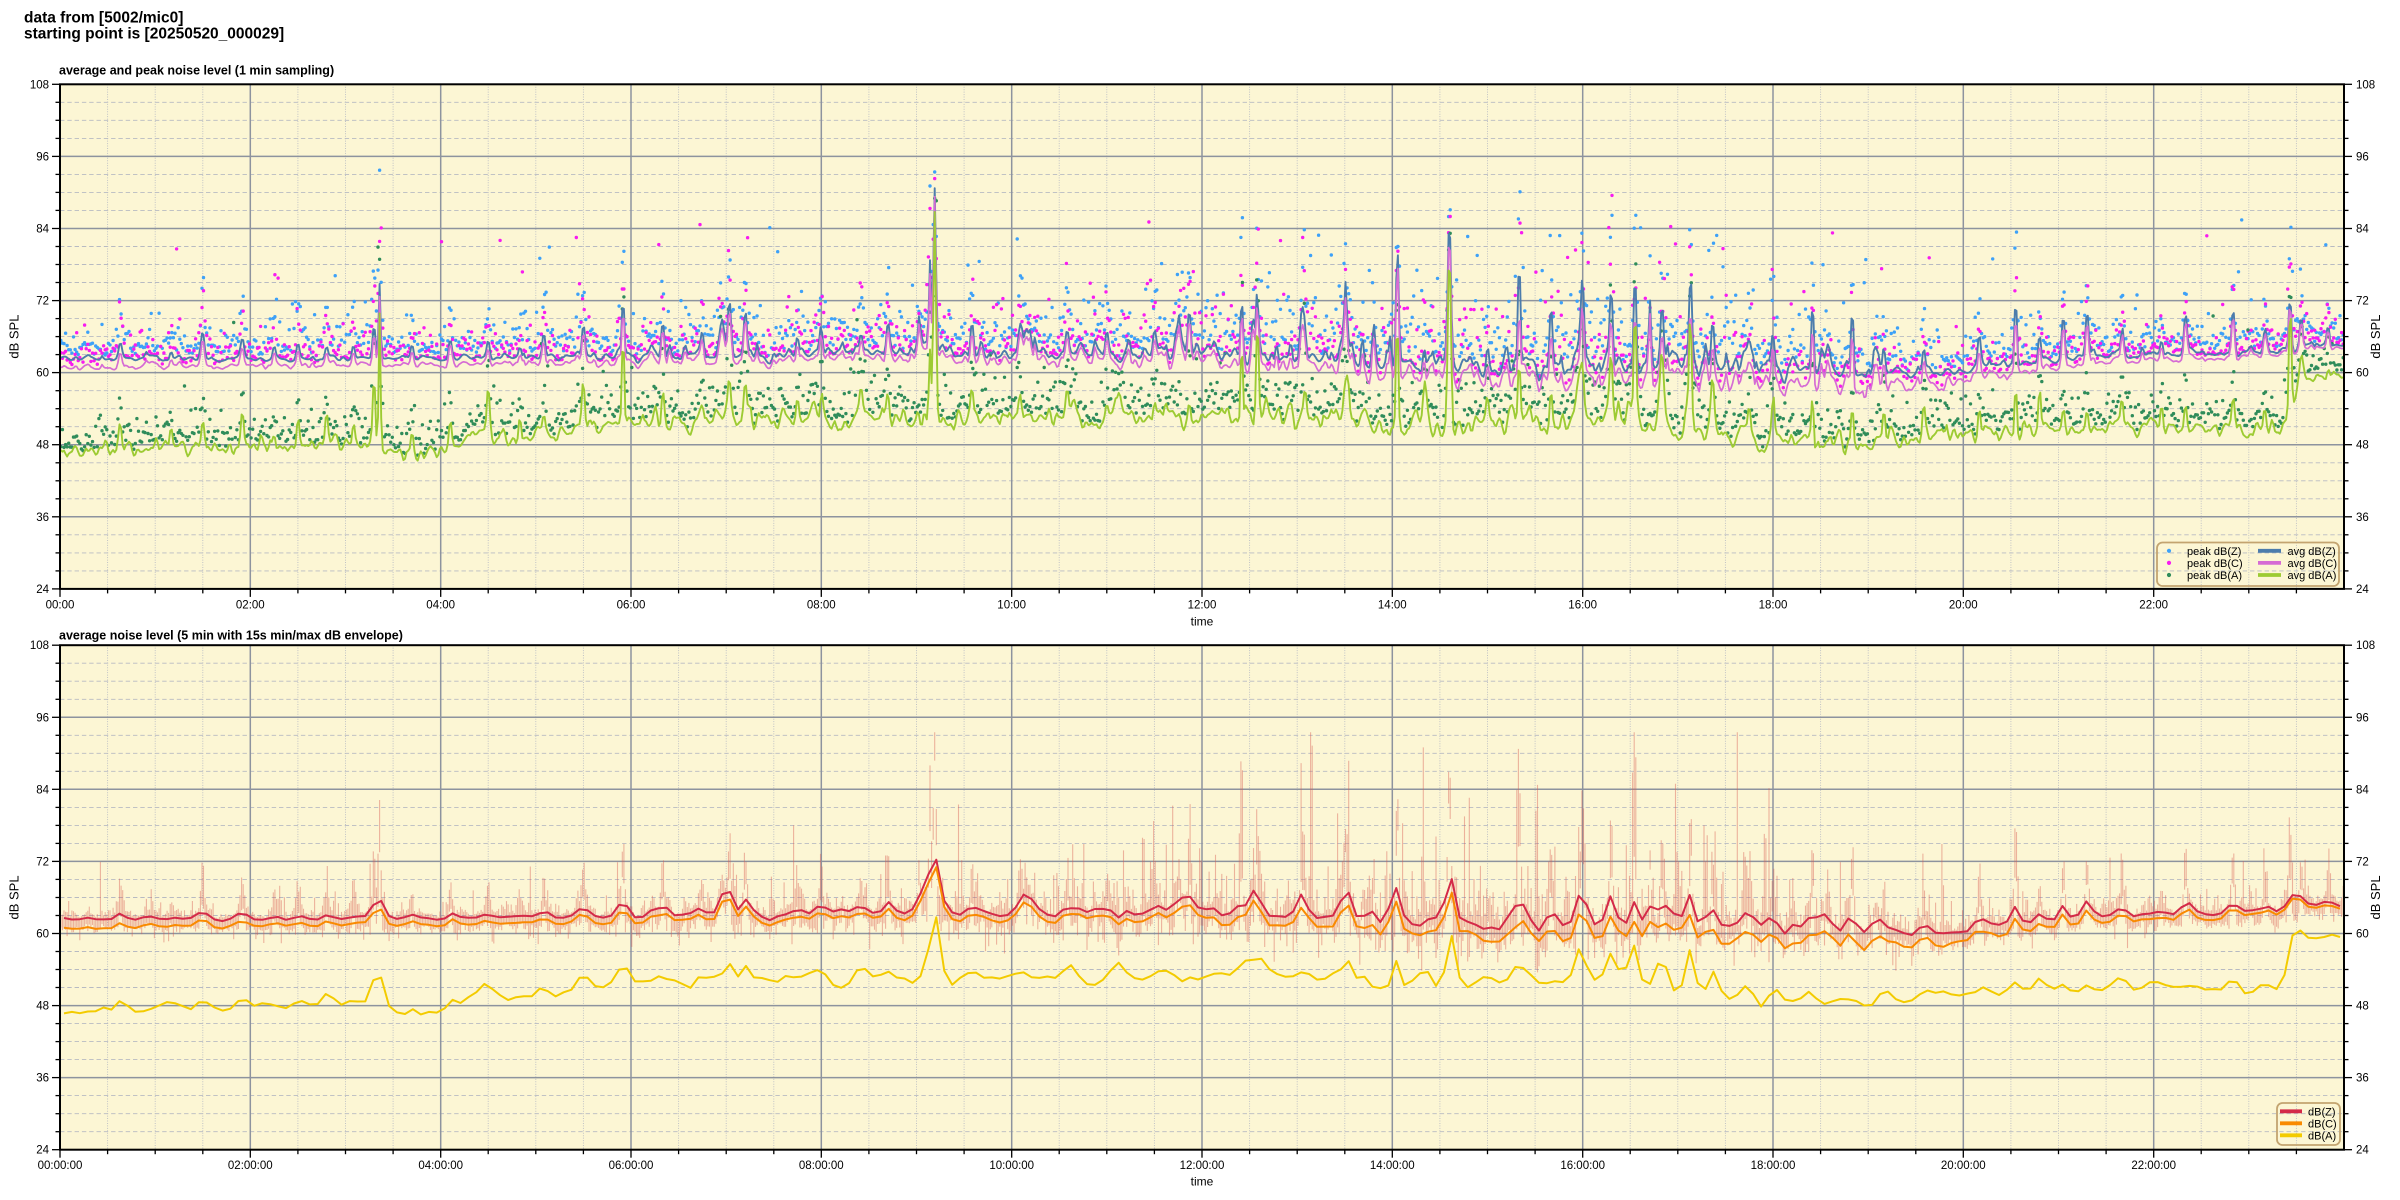  Describe the element at coordinates (1202, 1166) in the screenshot. I see `svg-text: 12:00:00` at that location.